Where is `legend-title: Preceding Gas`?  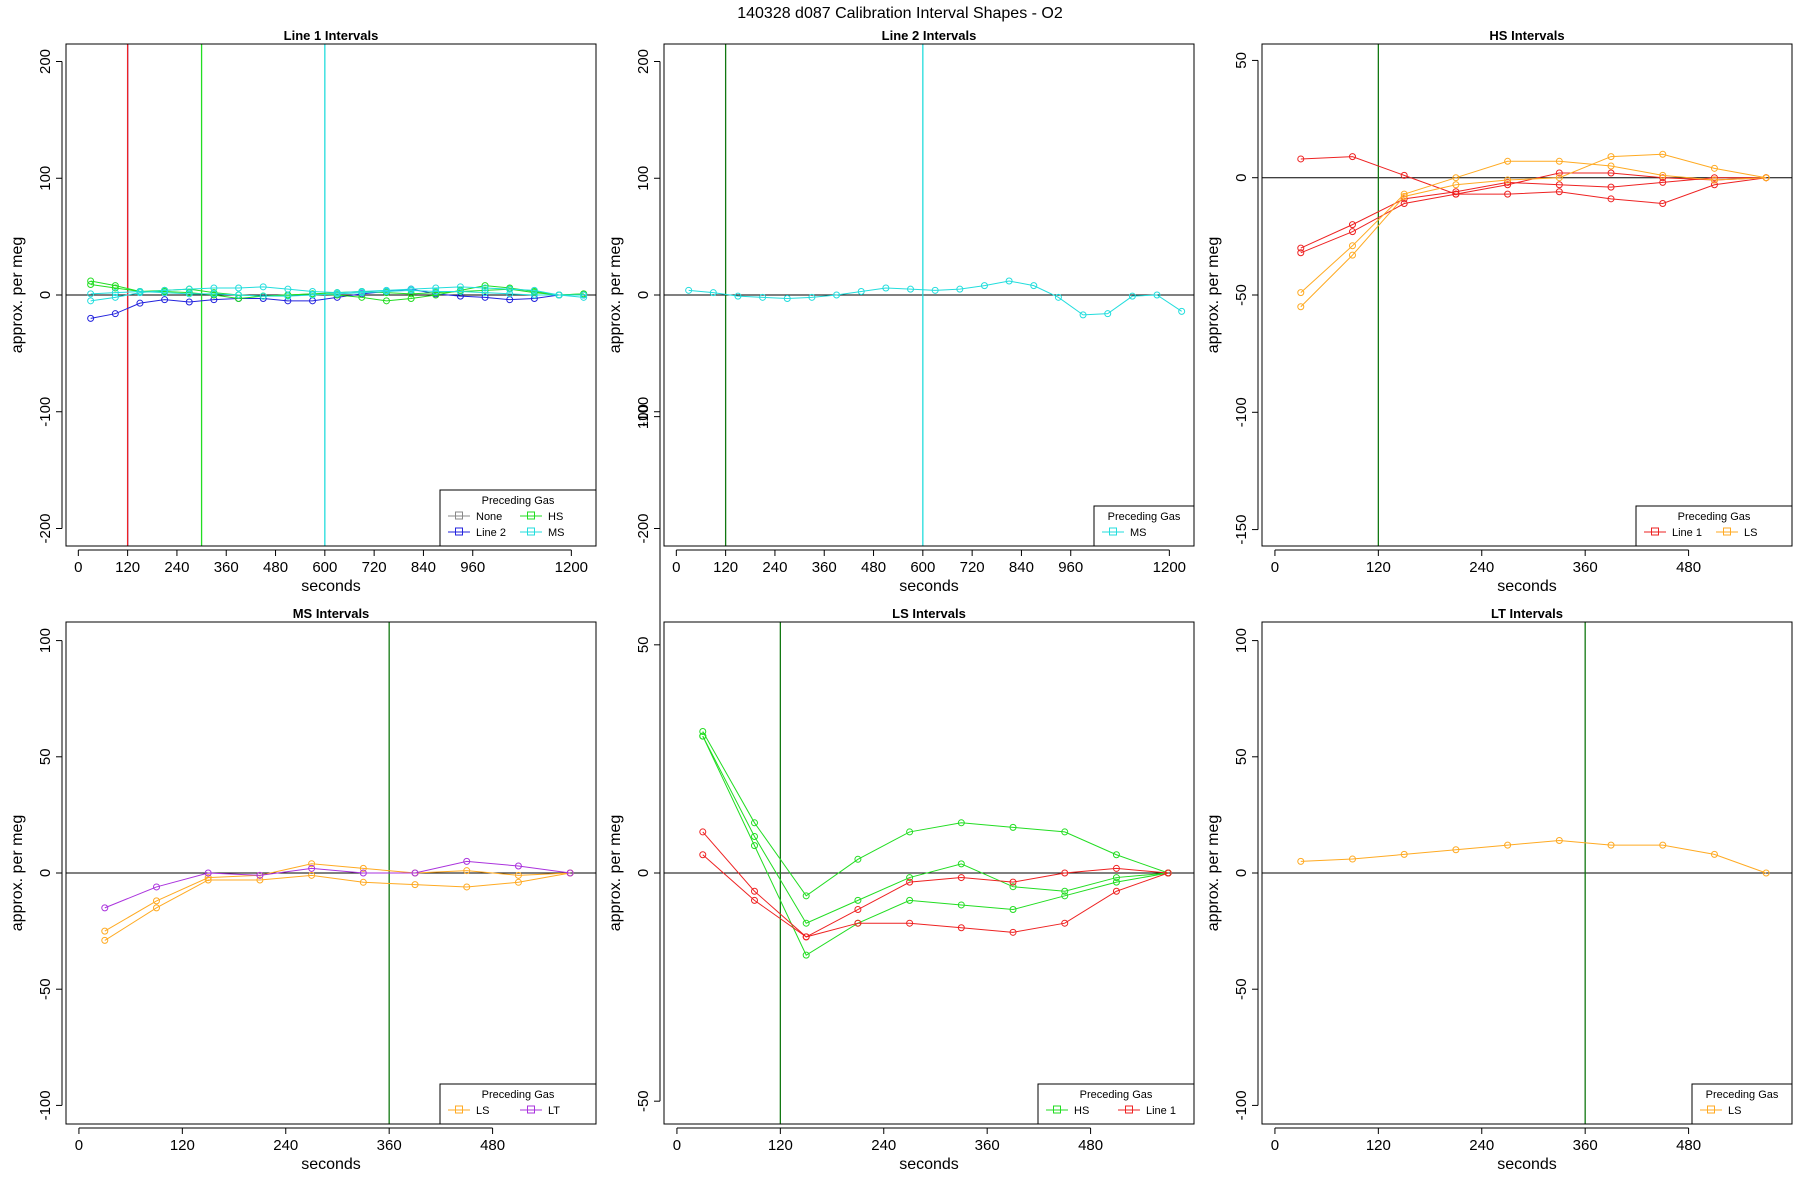 legend-title: Preceding Gas is located at coordinates (518, 501).